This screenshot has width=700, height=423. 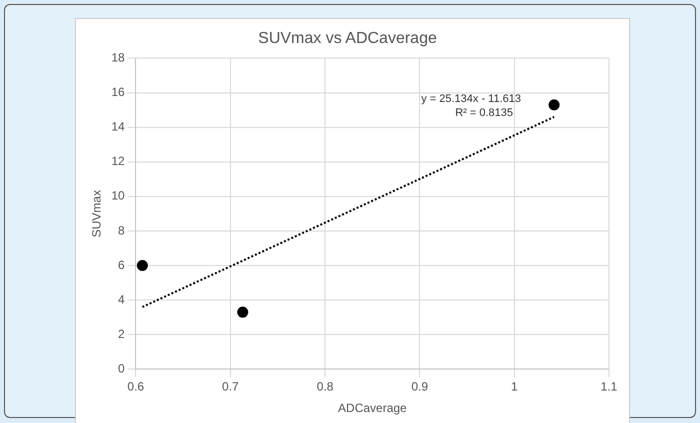 I want to click on y-tick-label: 0, so click(x=122, y=369).